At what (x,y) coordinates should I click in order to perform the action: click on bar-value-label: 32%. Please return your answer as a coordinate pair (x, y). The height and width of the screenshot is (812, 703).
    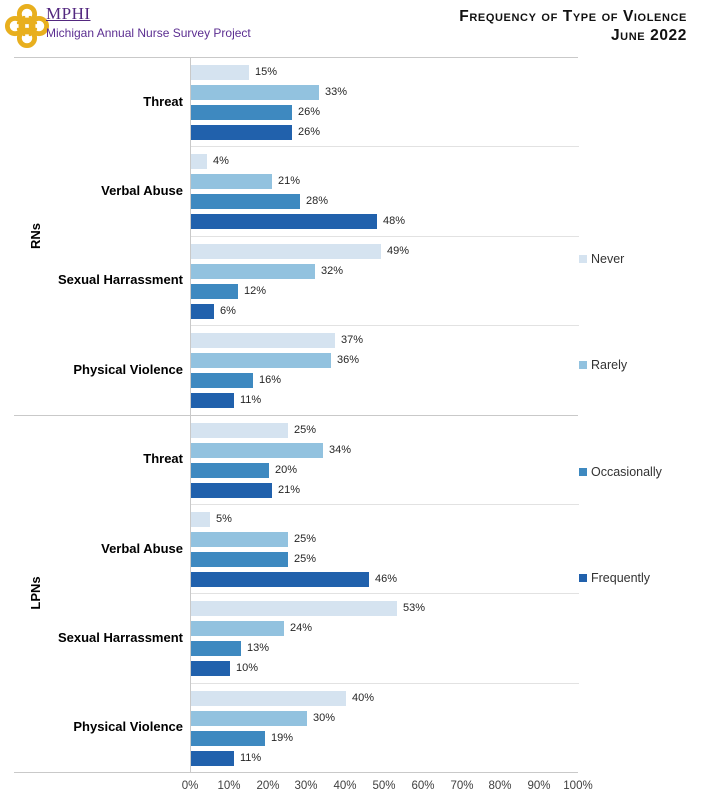
    Looking at the image, I should click on (332, 271).